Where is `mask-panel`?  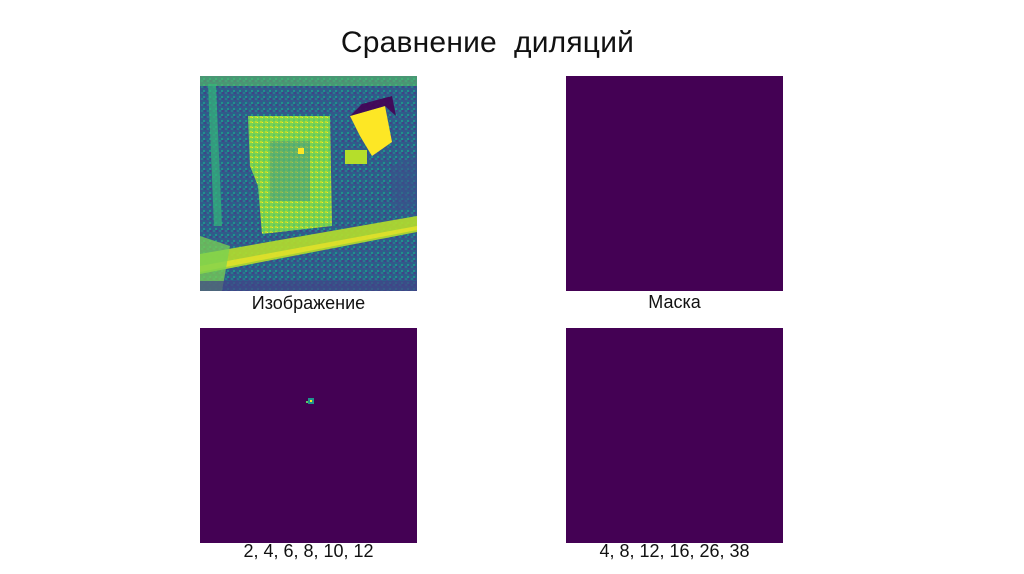
mask-panel is located at coordinates (674, 183).